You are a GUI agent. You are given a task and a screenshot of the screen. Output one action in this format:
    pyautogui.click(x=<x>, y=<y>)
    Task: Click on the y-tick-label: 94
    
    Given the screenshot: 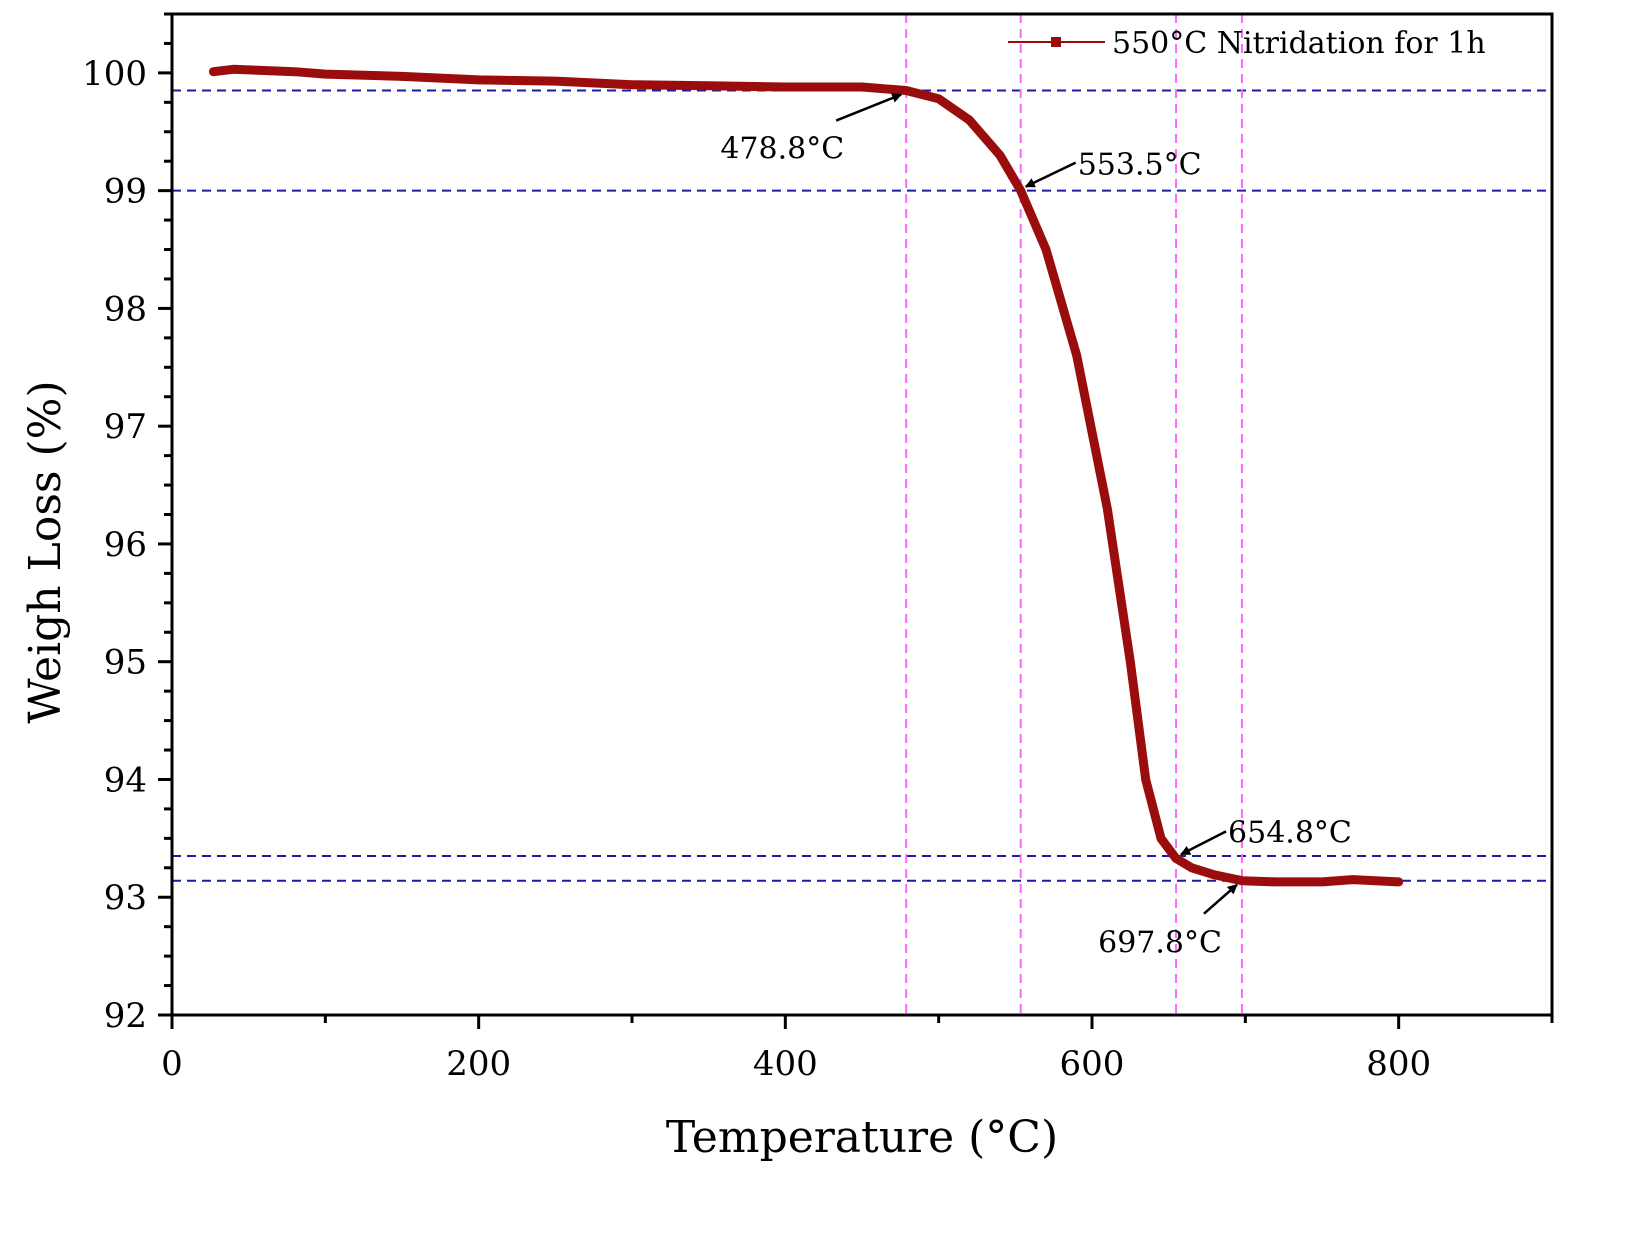 What is the action you would take?
    pyautogui.click(x=125, y=780)
    